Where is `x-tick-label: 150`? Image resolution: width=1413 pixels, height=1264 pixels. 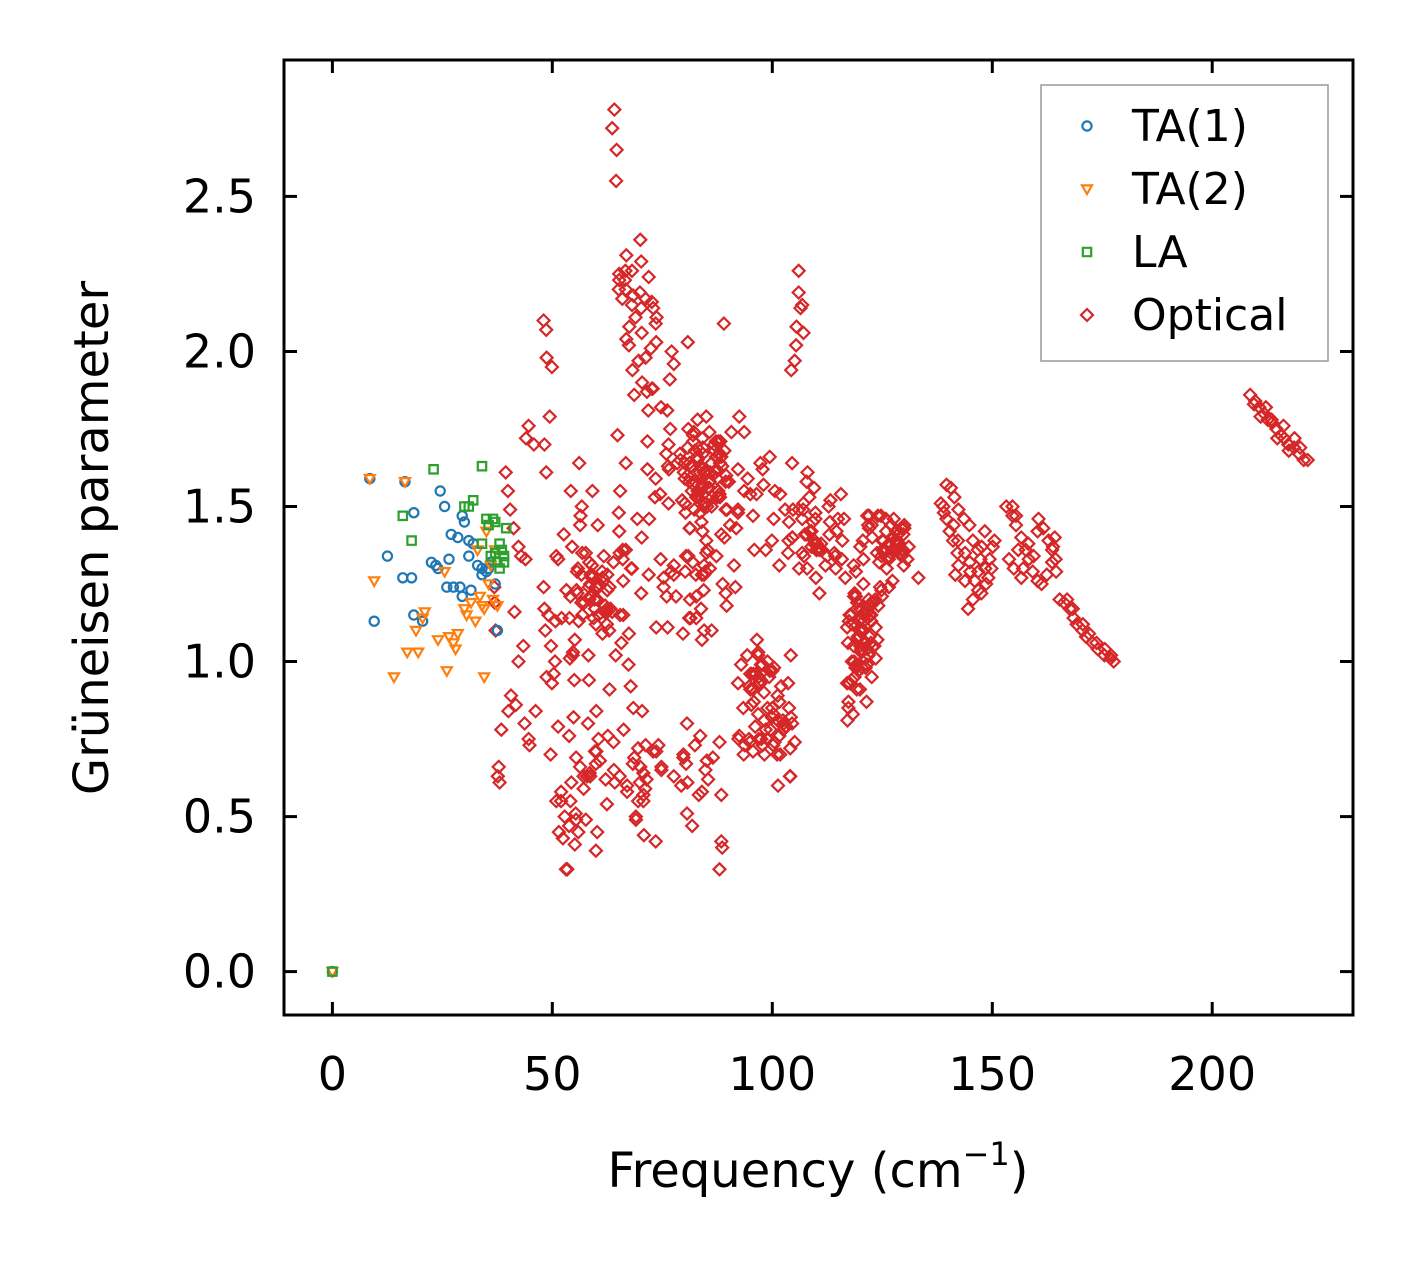 x-tick-label: 150 is located at coordinates (992, 1074).